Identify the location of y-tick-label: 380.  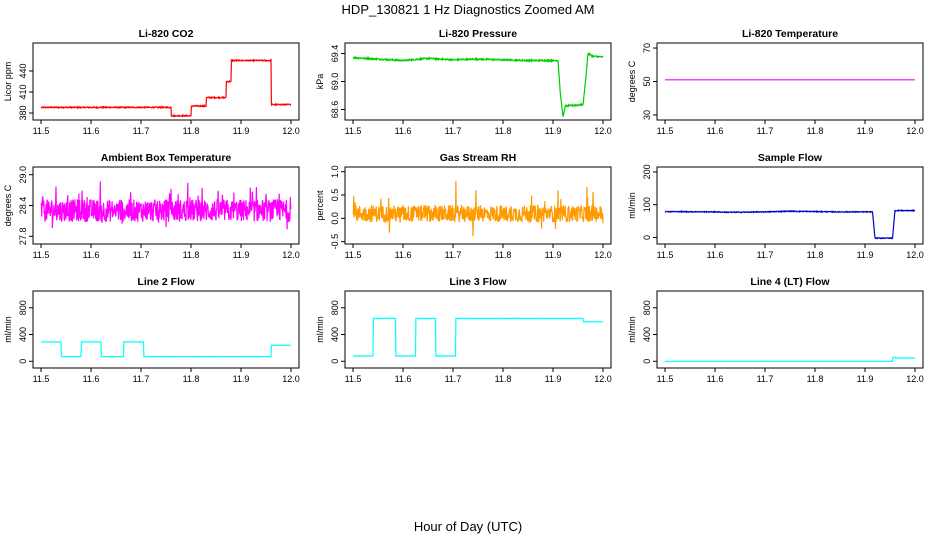
(23, 112).